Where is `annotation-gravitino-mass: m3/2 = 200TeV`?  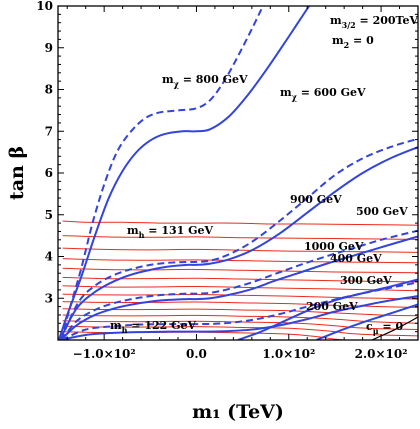 annotation-gravitino-mass: m3/2 = 200TeV is located at coordinates (374, 22).